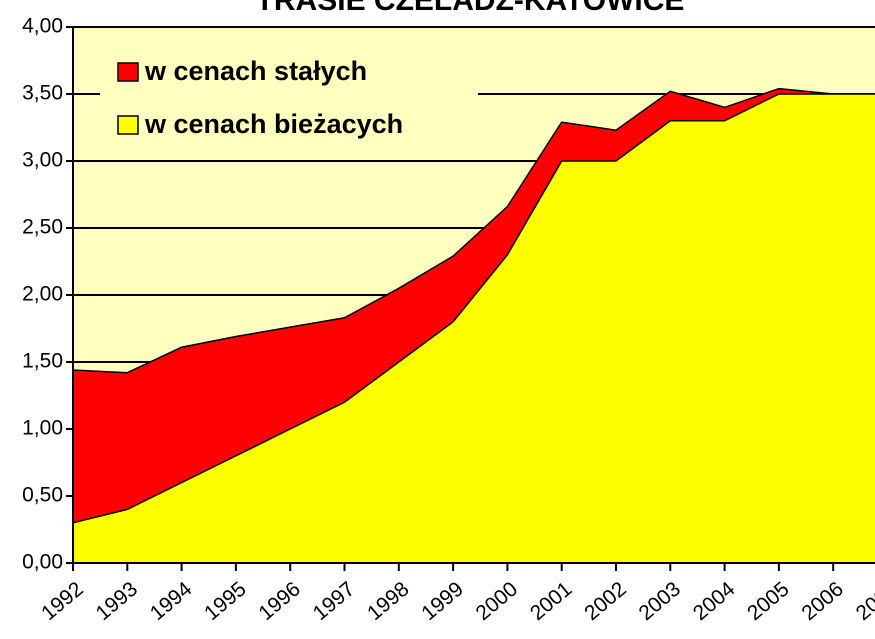 The image size is (875, 639). What do you see at coordinates (225, 601) in the screenshot?
I see `x-tick-label: 1995` at bounding box center [225, 601].